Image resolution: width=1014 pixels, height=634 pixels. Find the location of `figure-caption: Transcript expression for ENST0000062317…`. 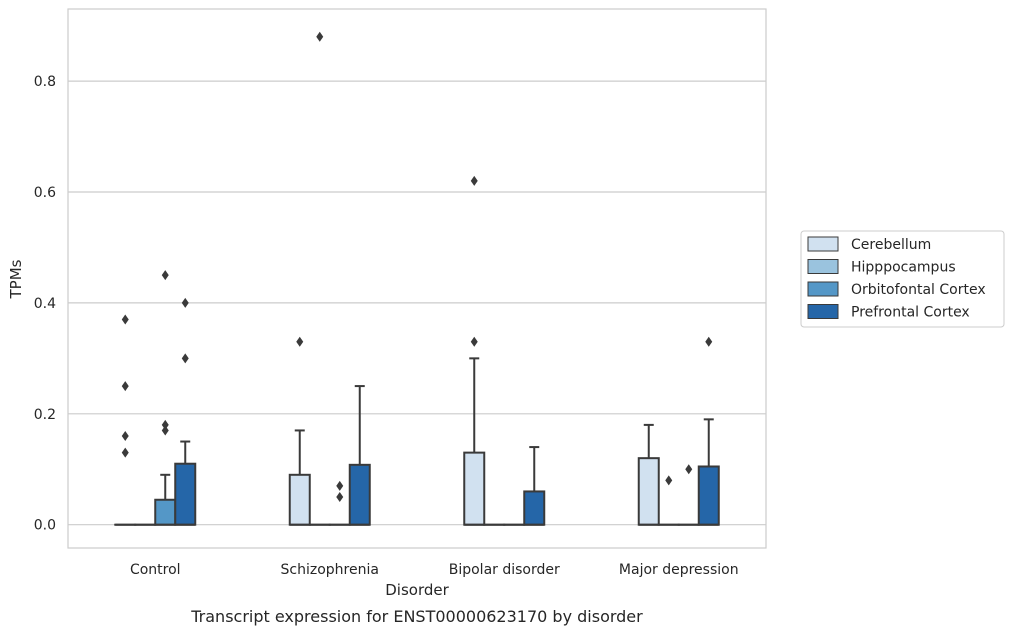

figure-caption: Transcript expression for ENST0000062317… is located at coordinates (416, 616).